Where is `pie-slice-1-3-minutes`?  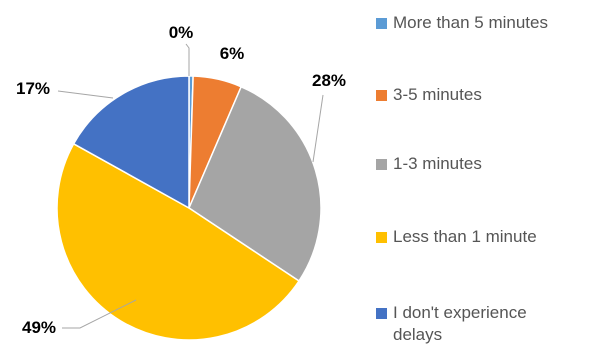 pie-slice-1-3-minutes is located at coordinates (255, 184).